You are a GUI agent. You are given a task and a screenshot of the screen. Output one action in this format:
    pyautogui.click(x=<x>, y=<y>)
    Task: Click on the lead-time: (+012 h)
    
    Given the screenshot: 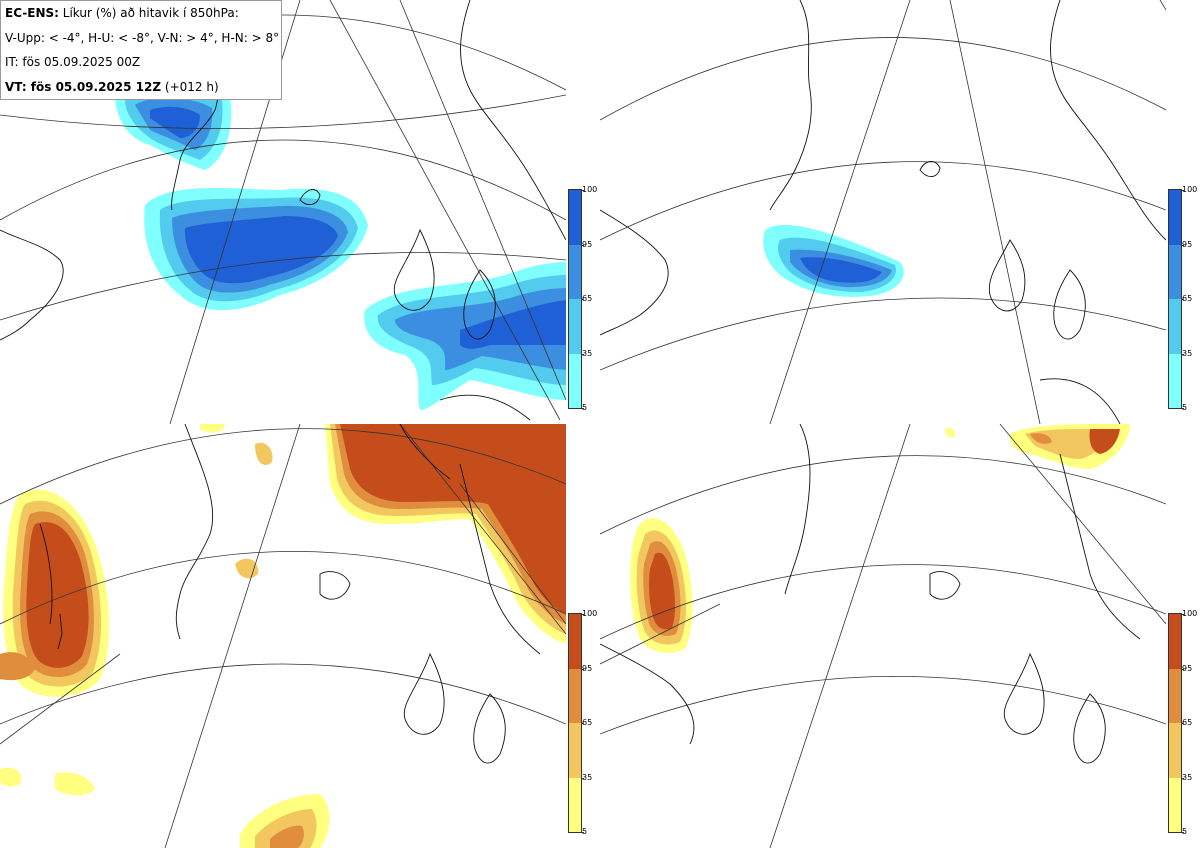 What is the action you would take?
    pyautogui.click(x=190, y=86)
    